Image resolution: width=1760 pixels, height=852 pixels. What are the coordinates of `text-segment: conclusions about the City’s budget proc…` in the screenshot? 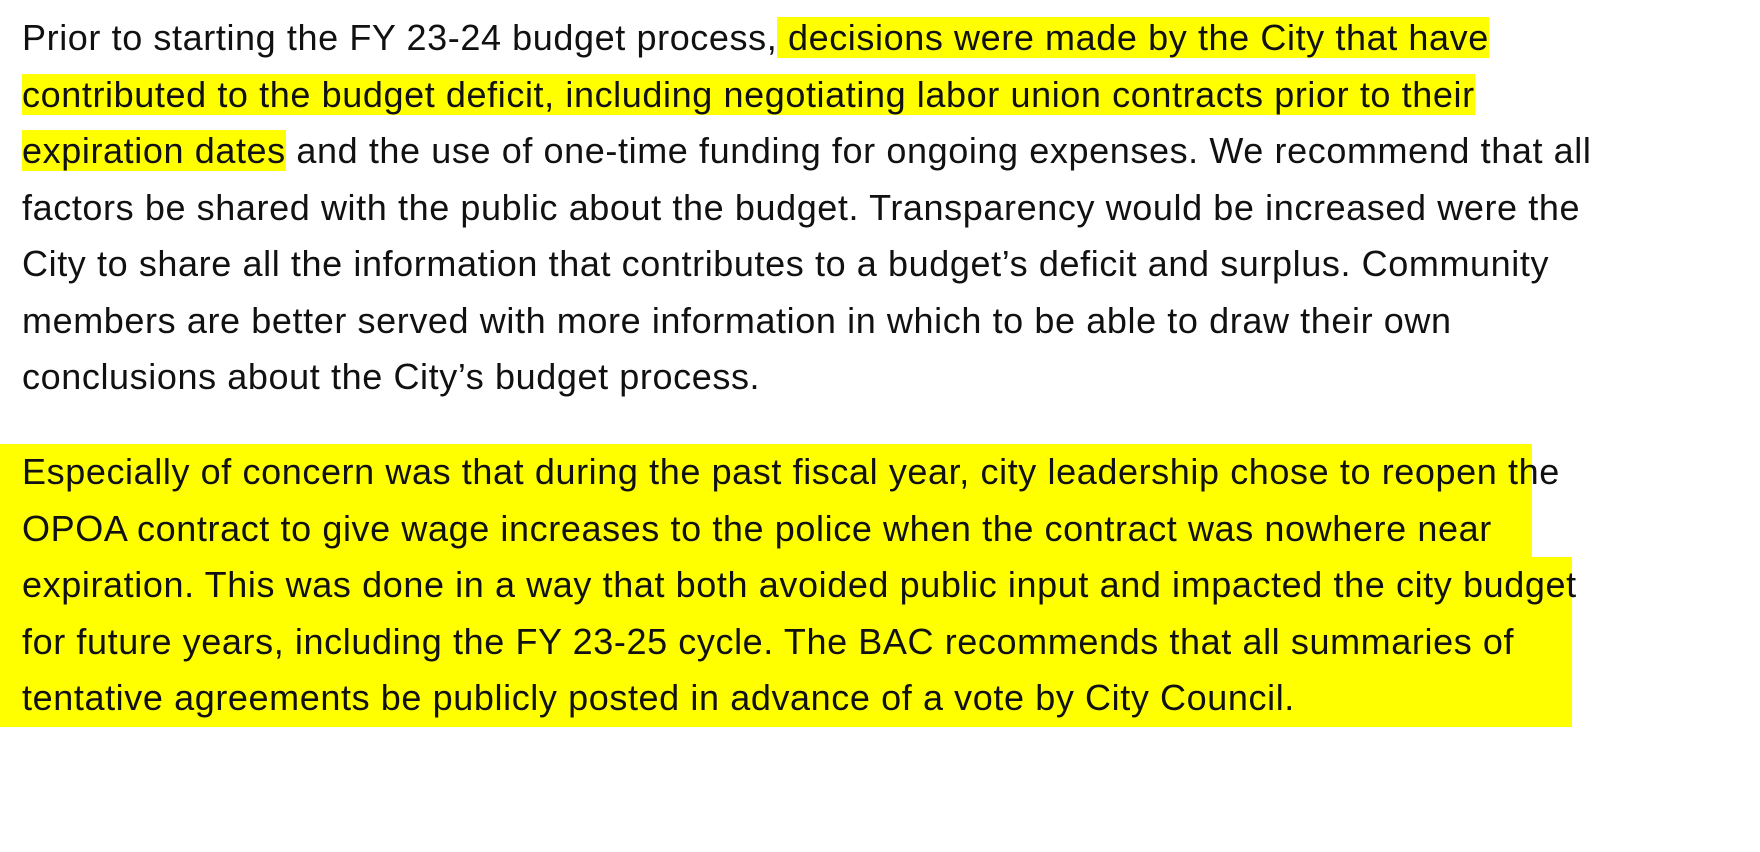 It's located at (391, 376).